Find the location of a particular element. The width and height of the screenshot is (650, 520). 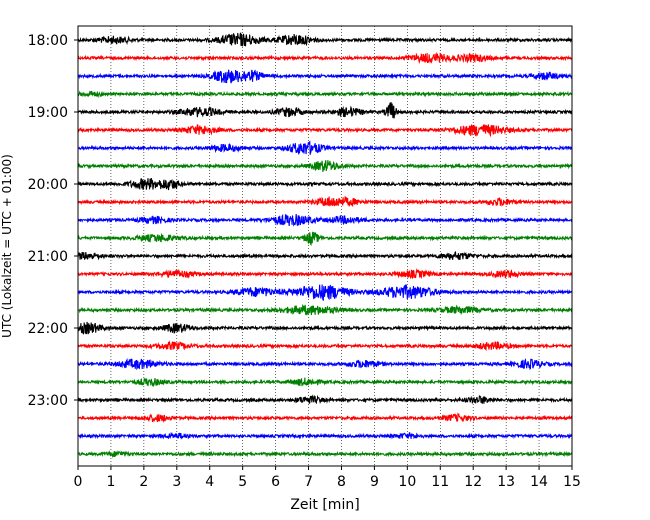

x-tick-label: 14 is located at coordinates (539, 482).